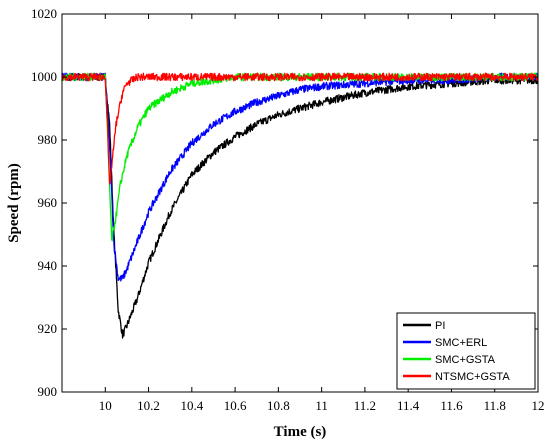  I want to click on y-tick-label: 1020, so click(44, 13).